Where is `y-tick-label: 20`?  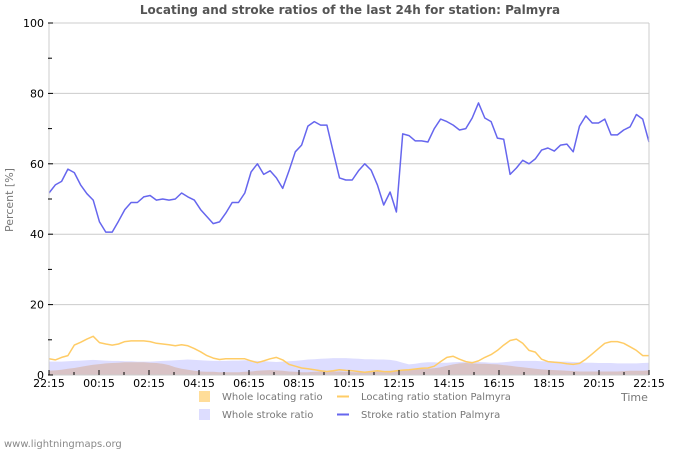 y-tick-label: 20 is located at coordinates (37, 305).